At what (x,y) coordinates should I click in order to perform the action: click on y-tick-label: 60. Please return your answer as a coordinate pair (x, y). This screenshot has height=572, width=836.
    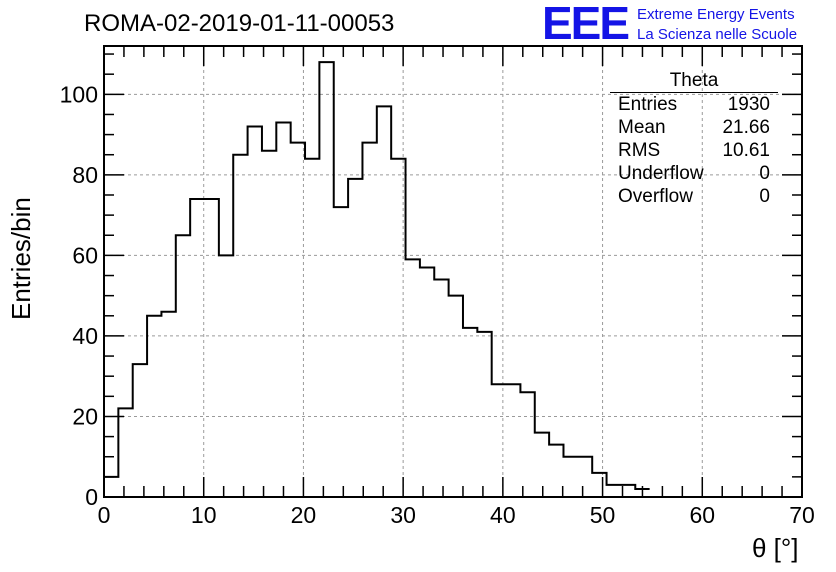
    Looking at the image, I should click on (85, 255).